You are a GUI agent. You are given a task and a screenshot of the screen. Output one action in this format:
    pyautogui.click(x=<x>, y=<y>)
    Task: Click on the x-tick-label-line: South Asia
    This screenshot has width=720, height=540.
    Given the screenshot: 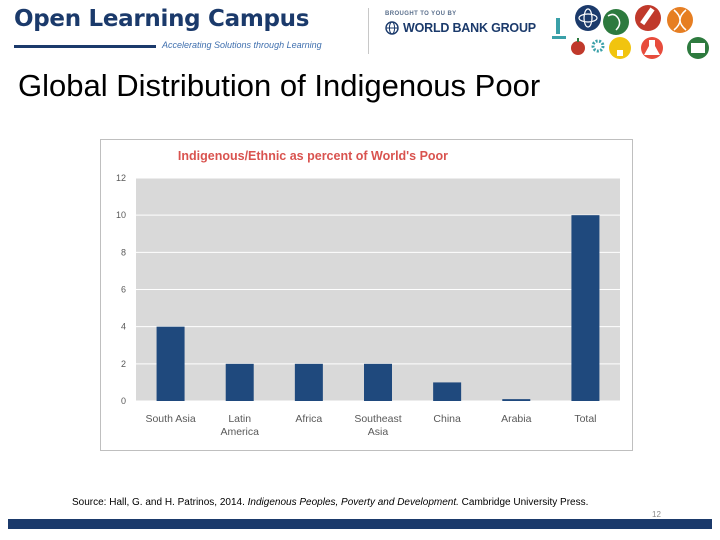 What is the action you would take?
    pyautogui.click(x=170, y=419)
    